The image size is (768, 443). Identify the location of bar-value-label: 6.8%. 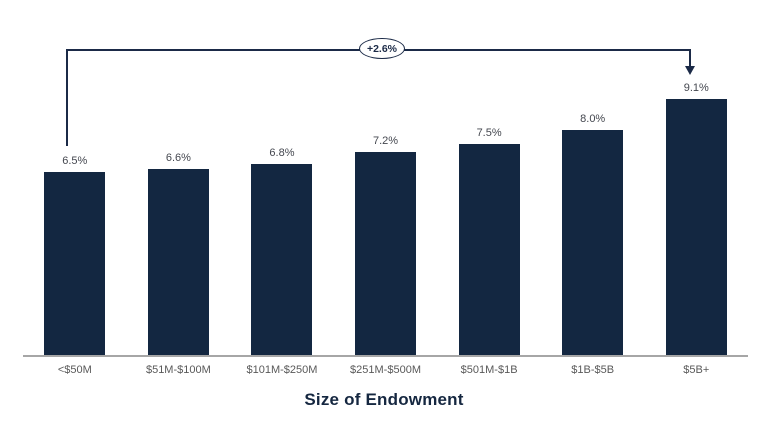
(282, 153).